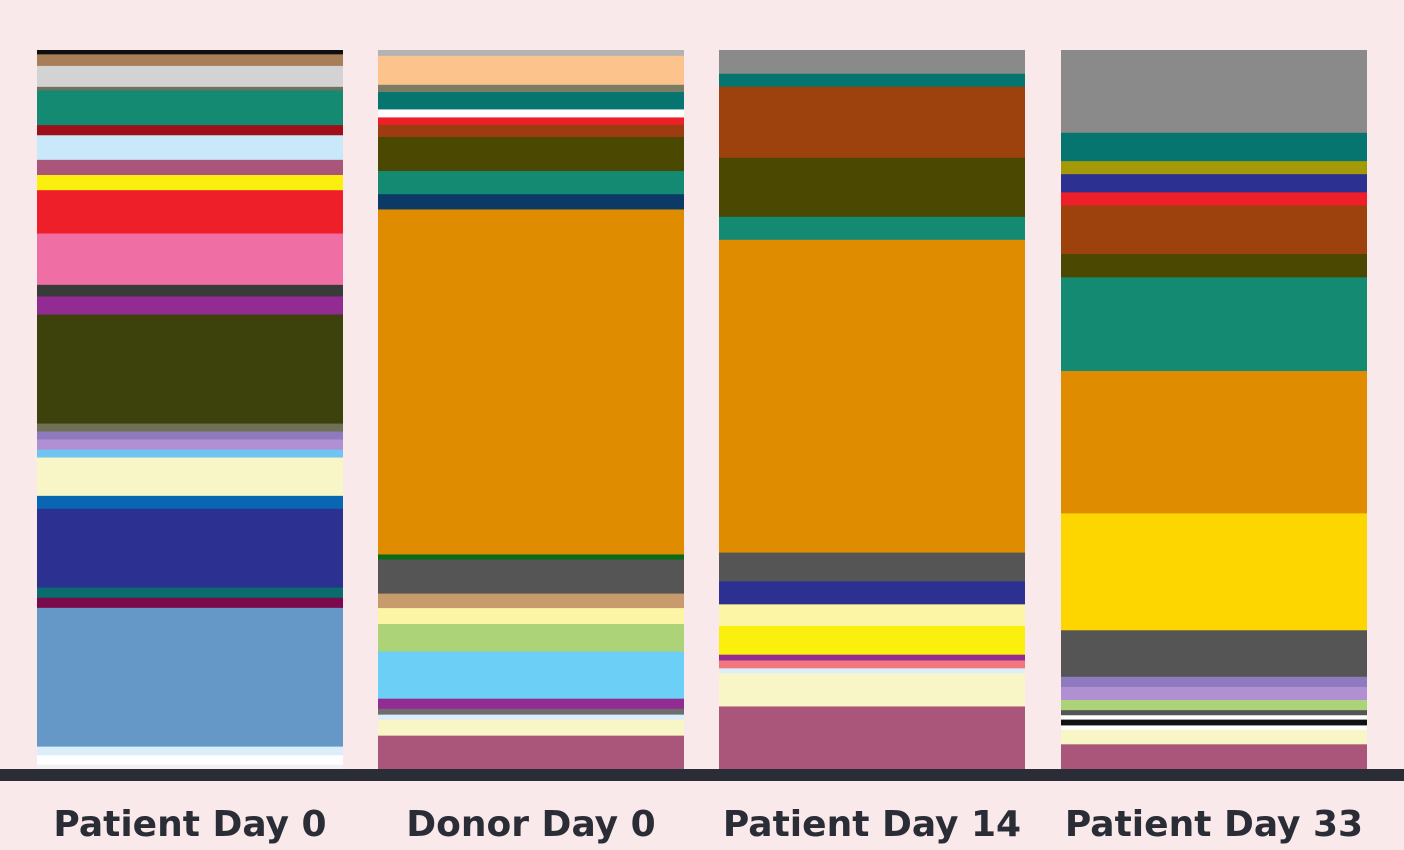  I want to click on x-tick-label: Donor Day 0, so click(531, 824).